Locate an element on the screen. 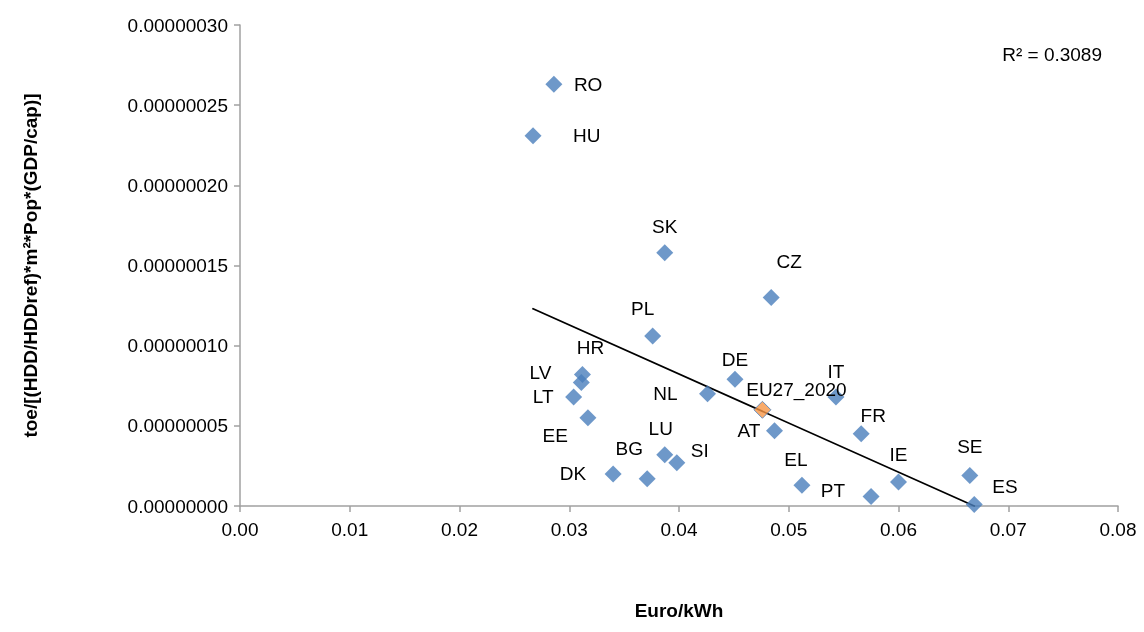 Image resolution: width=1144 pixels, height=632 pixels. x-tick-label: 0.08 is located at coordinates (1118, 529).